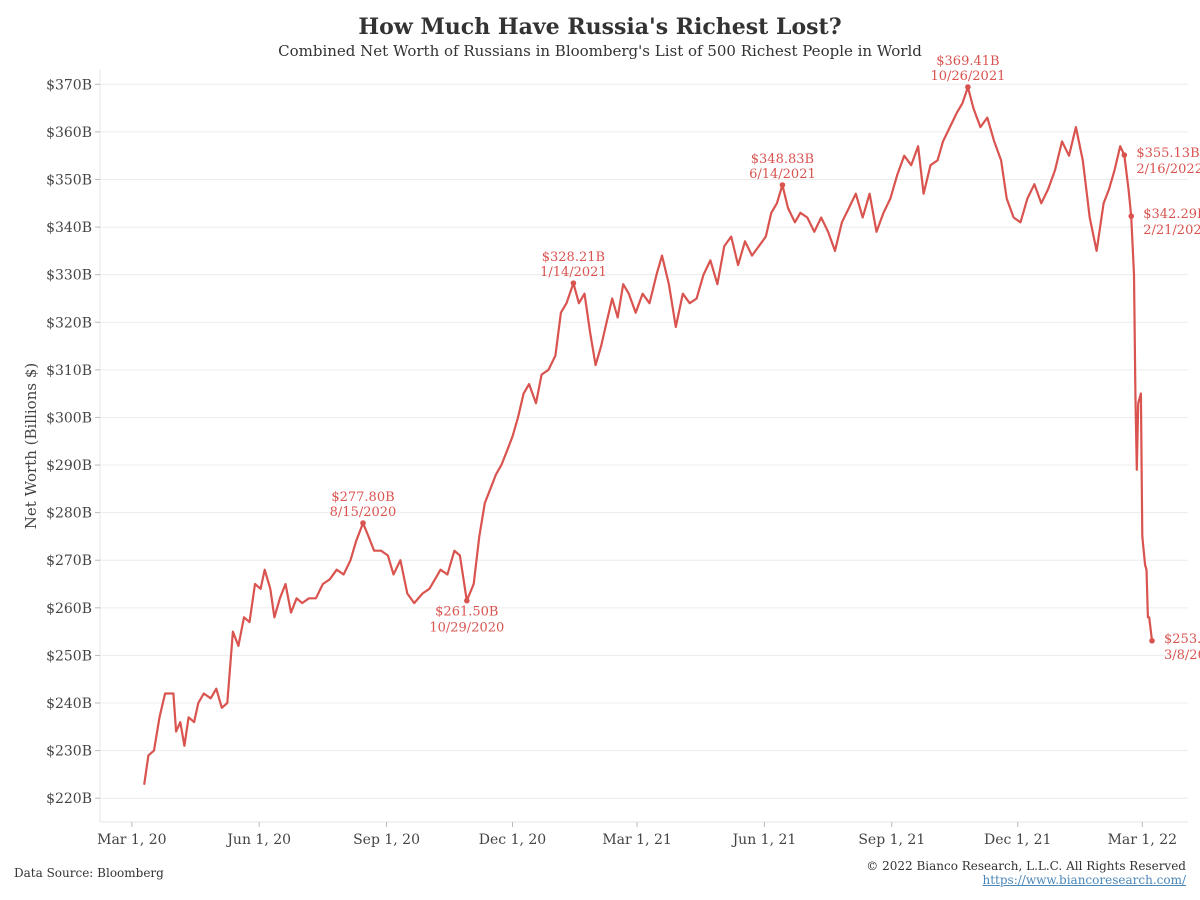  I want to click on y-tick-label: $360B, so click(69, 133).